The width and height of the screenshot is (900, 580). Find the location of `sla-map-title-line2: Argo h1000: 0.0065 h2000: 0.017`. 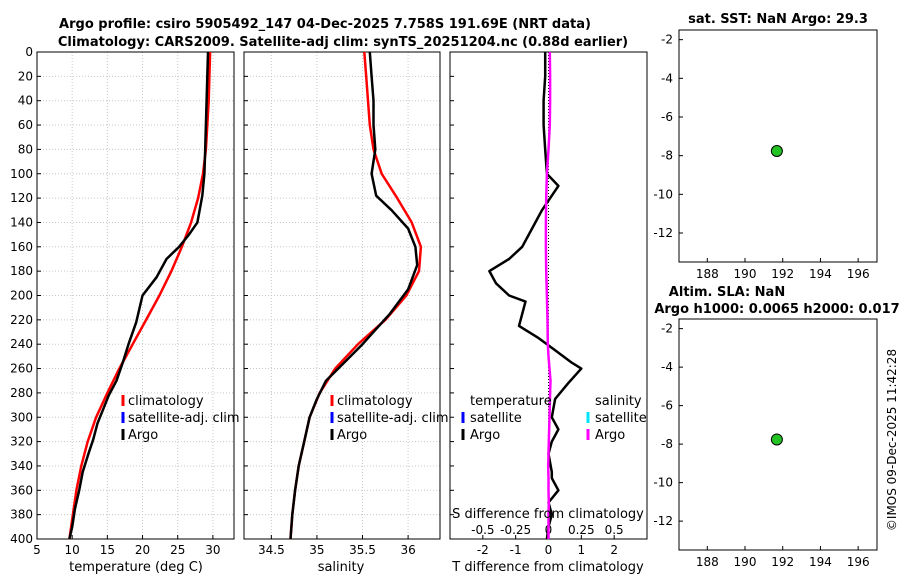

sla-map-title-line2: Argo h1000: 0.0065 h2000: 0.017 is located at coordinates (776, 309).